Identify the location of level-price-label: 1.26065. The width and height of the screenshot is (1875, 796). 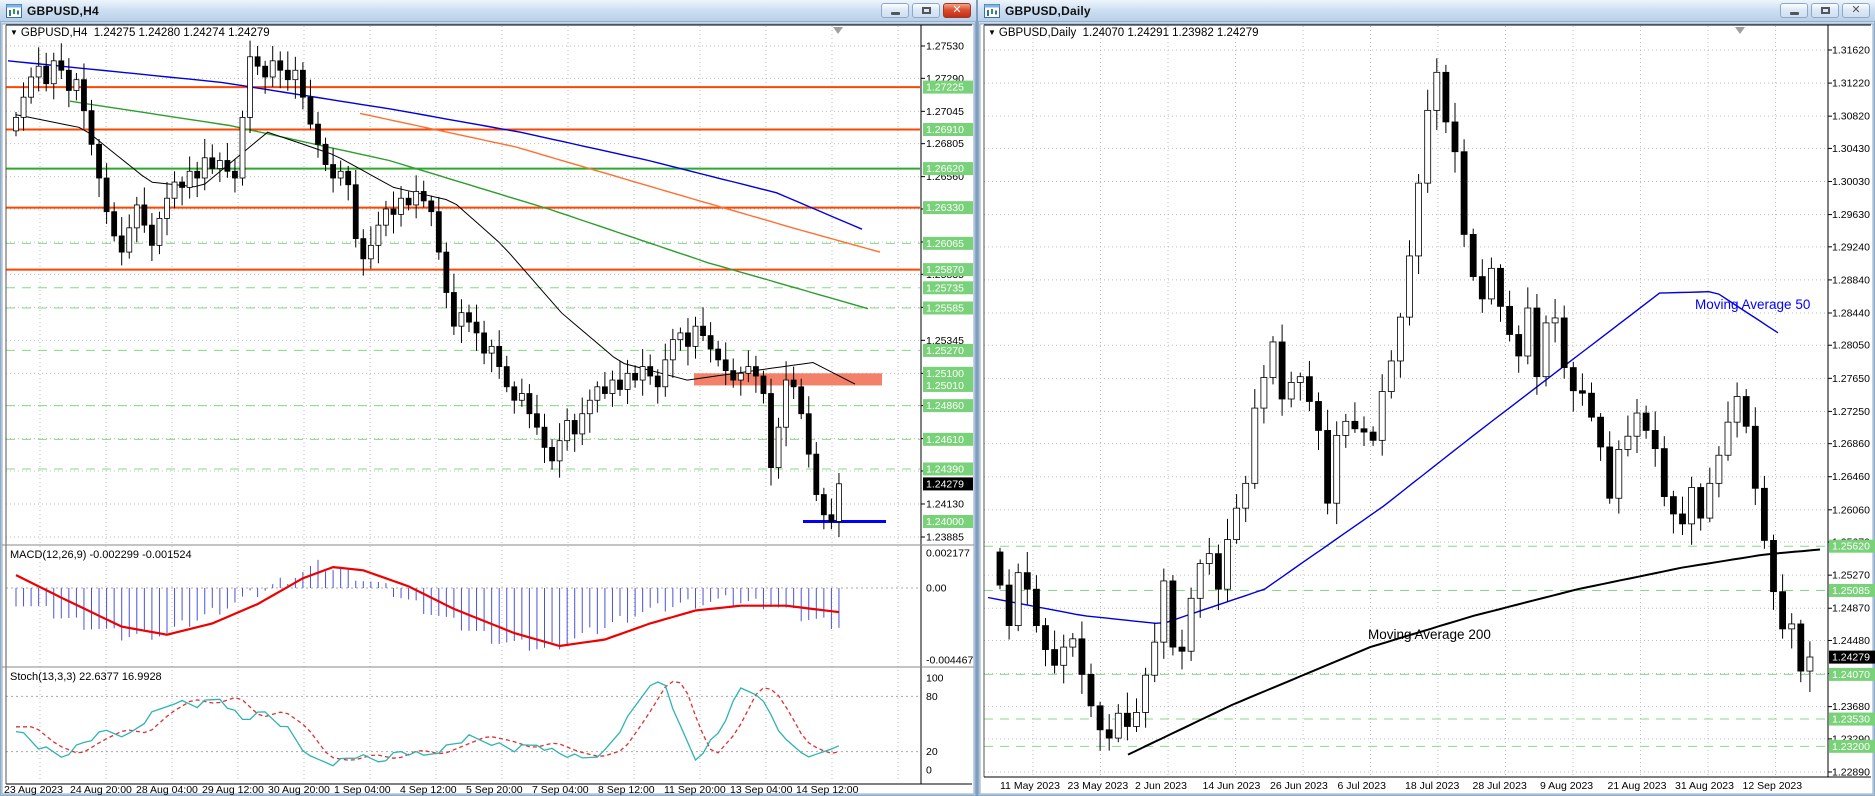
(945, 244).